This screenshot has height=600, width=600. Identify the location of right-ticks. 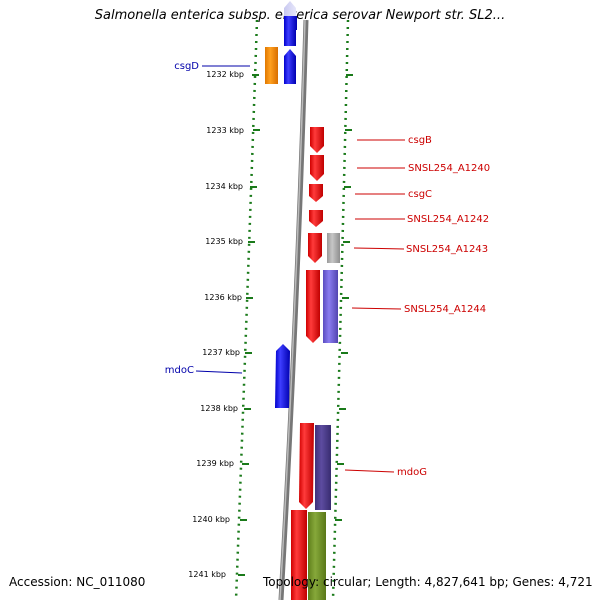
(344, 297).